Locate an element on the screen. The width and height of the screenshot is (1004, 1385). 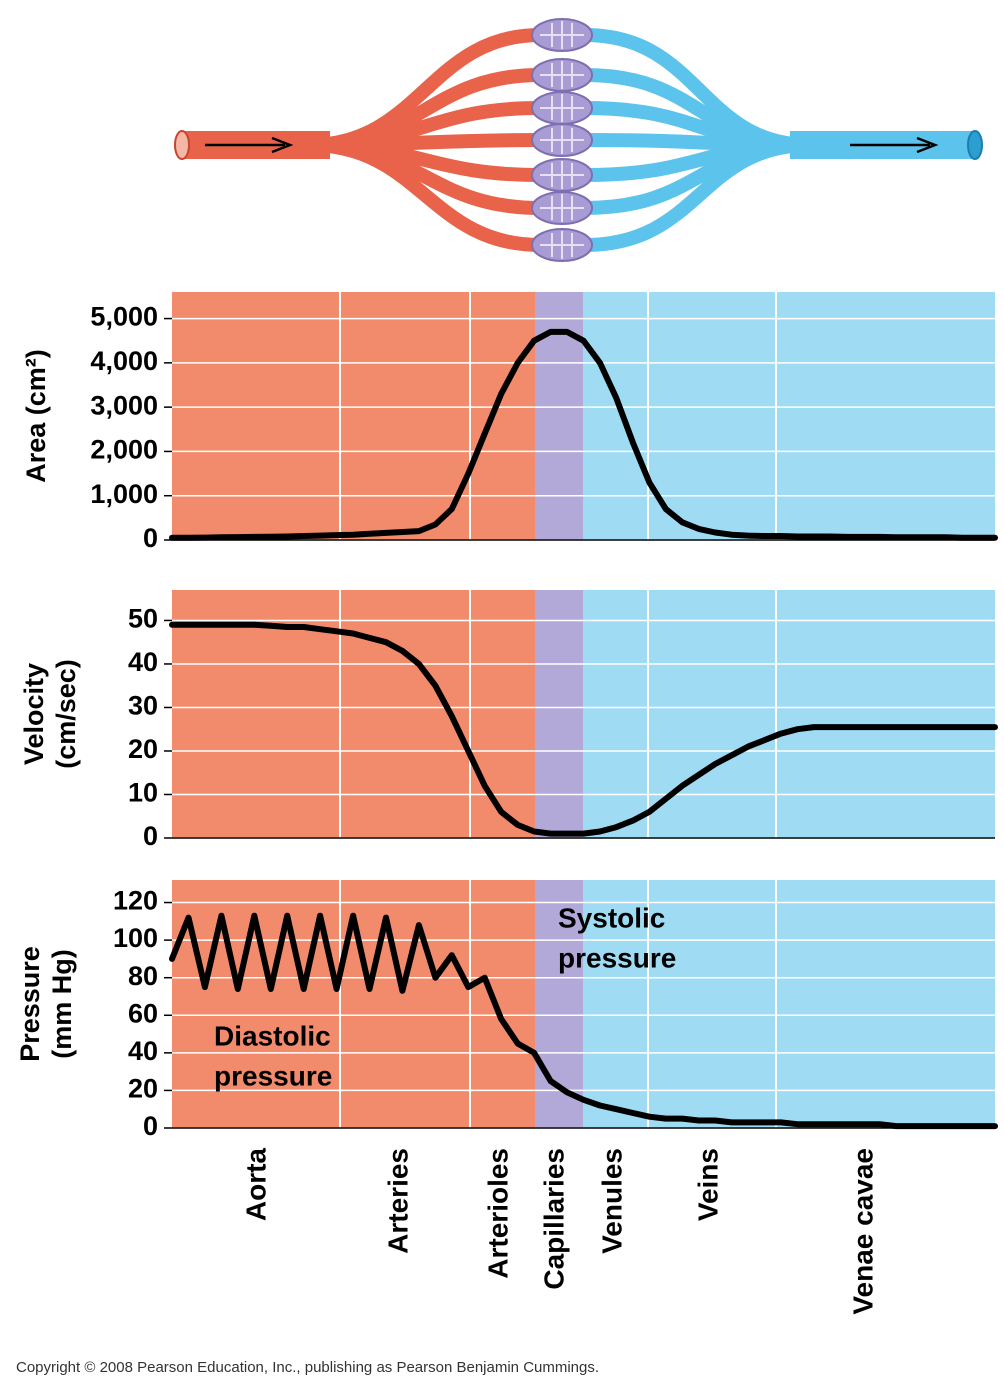
y-tick-label: 120 is located at coordinates (135, 901).